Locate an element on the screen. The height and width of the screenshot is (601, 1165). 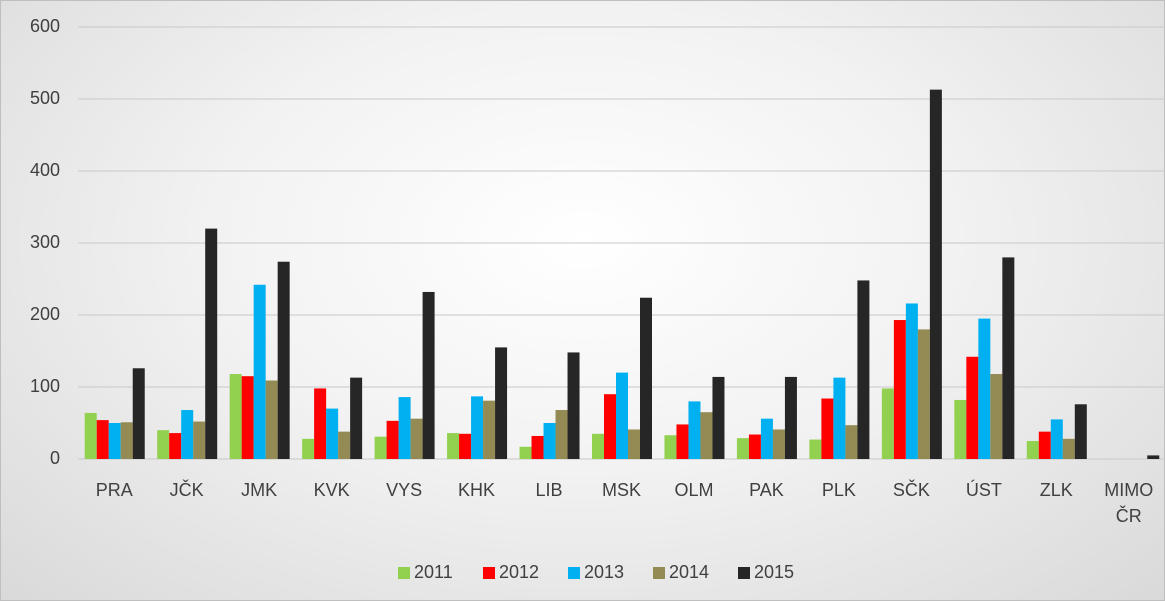
legend-label: 2011 is located at coordinates (433, 572).